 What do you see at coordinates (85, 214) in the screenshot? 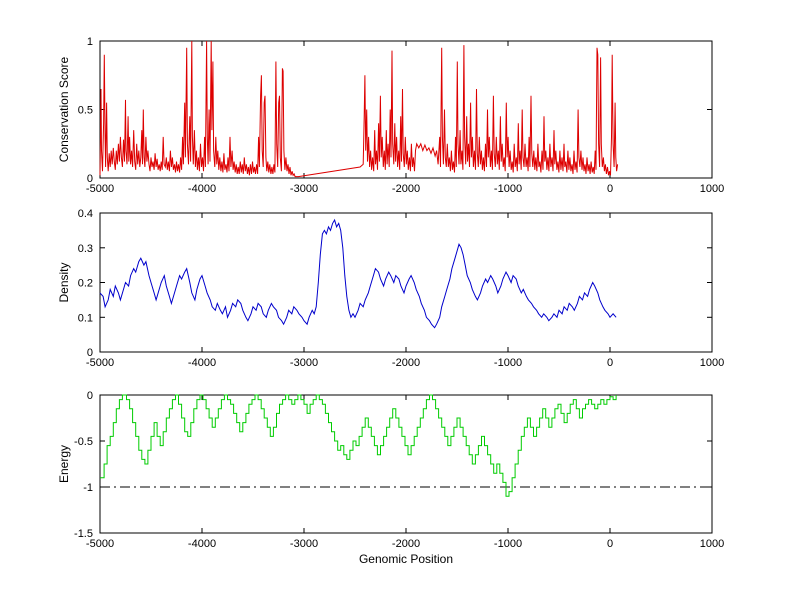
I see `y-tick-label: 0.4` at bounding box center [85, 214].